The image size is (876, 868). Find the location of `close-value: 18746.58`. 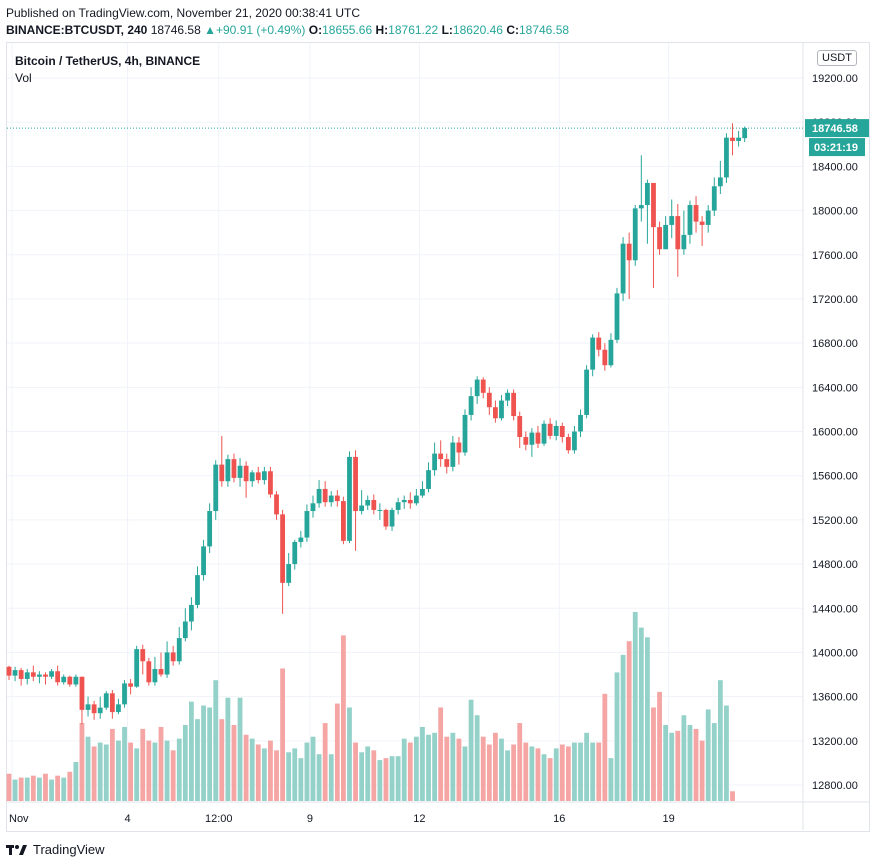

close-value: 18746.58 is located at coordinates (544, 30).